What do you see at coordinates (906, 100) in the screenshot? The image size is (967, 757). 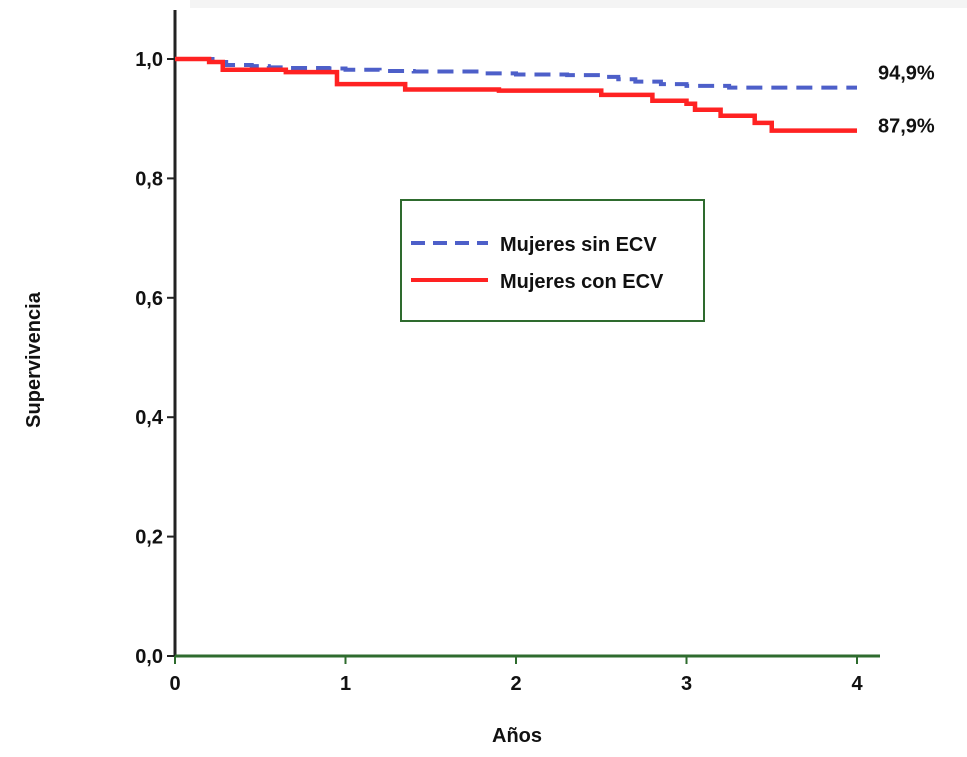 I see `end-labels: 94,9% 87,9%` at bounding box center [906, 100].